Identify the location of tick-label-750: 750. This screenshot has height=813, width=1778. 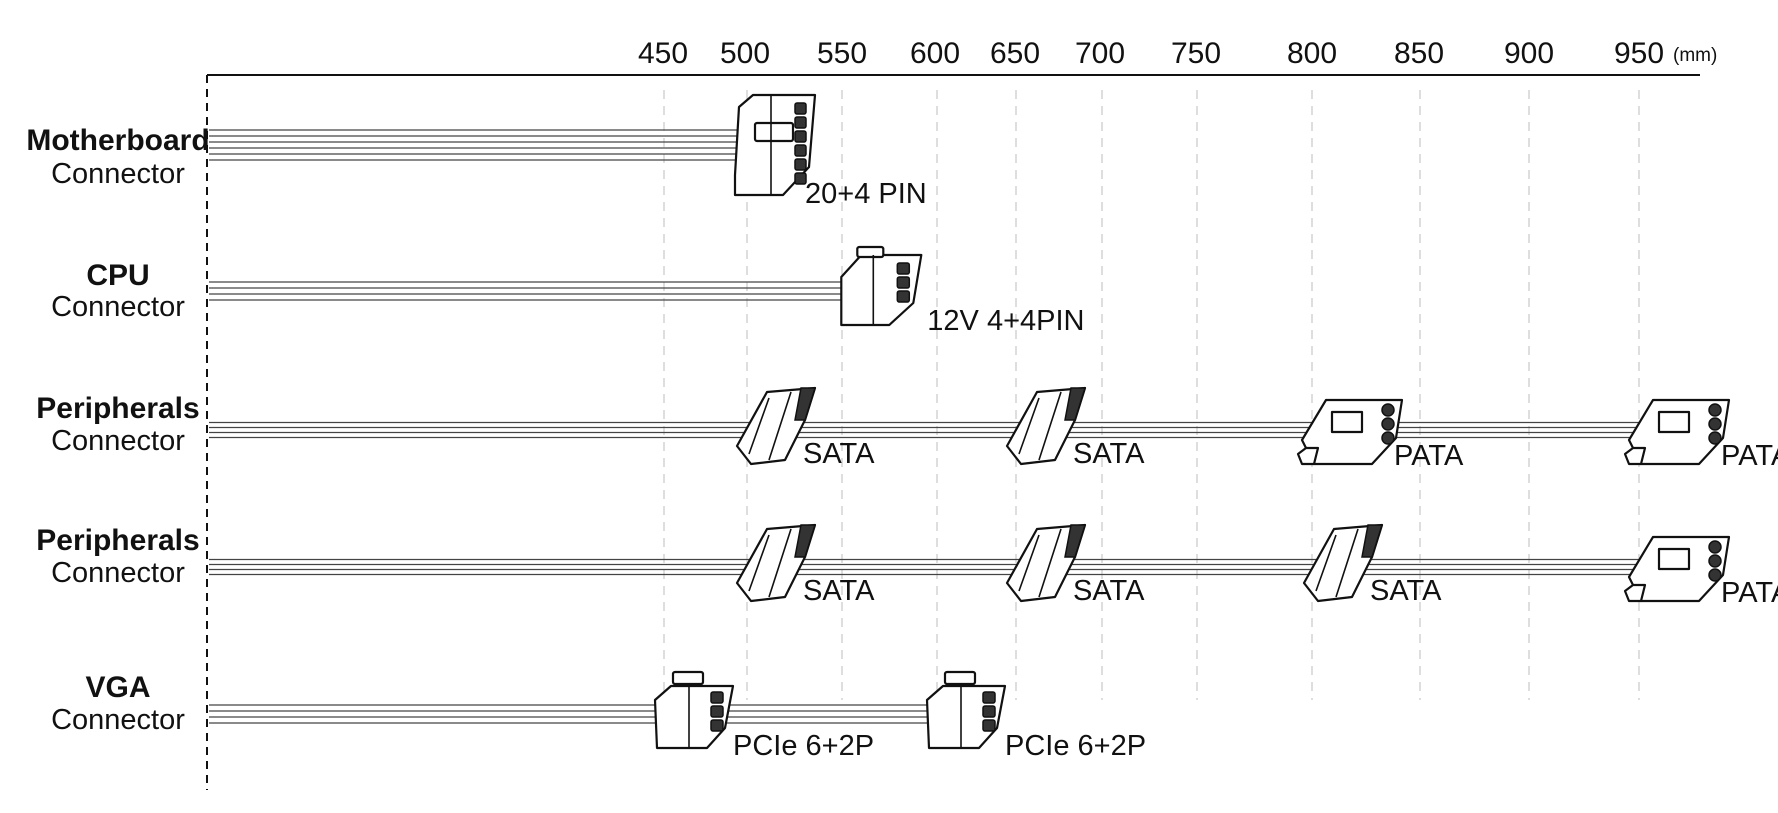
(1196, 53).